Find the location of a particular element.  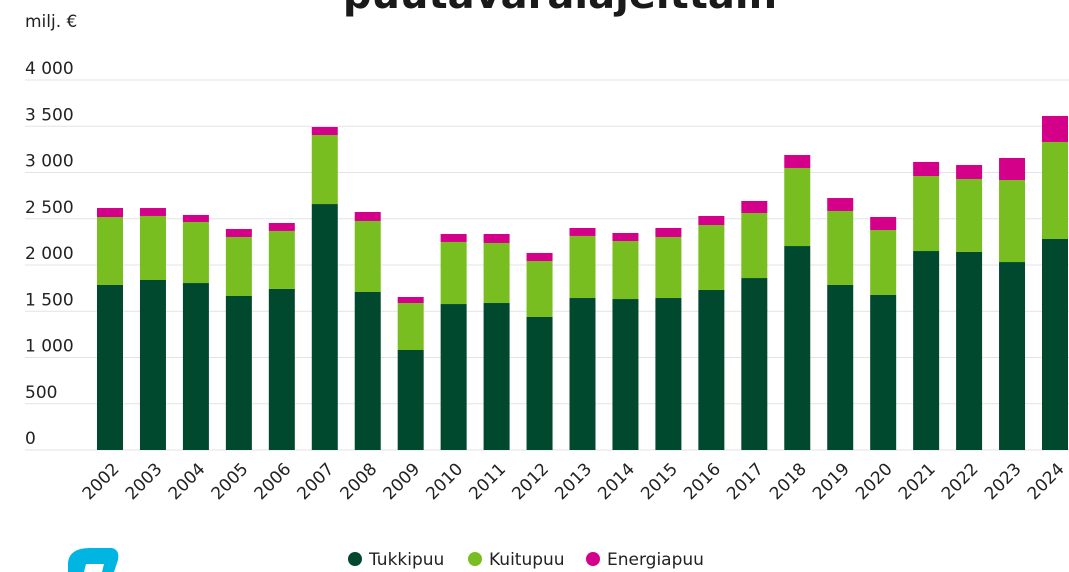

x-tick-label: 2016 is located at coordinates (702, 481).